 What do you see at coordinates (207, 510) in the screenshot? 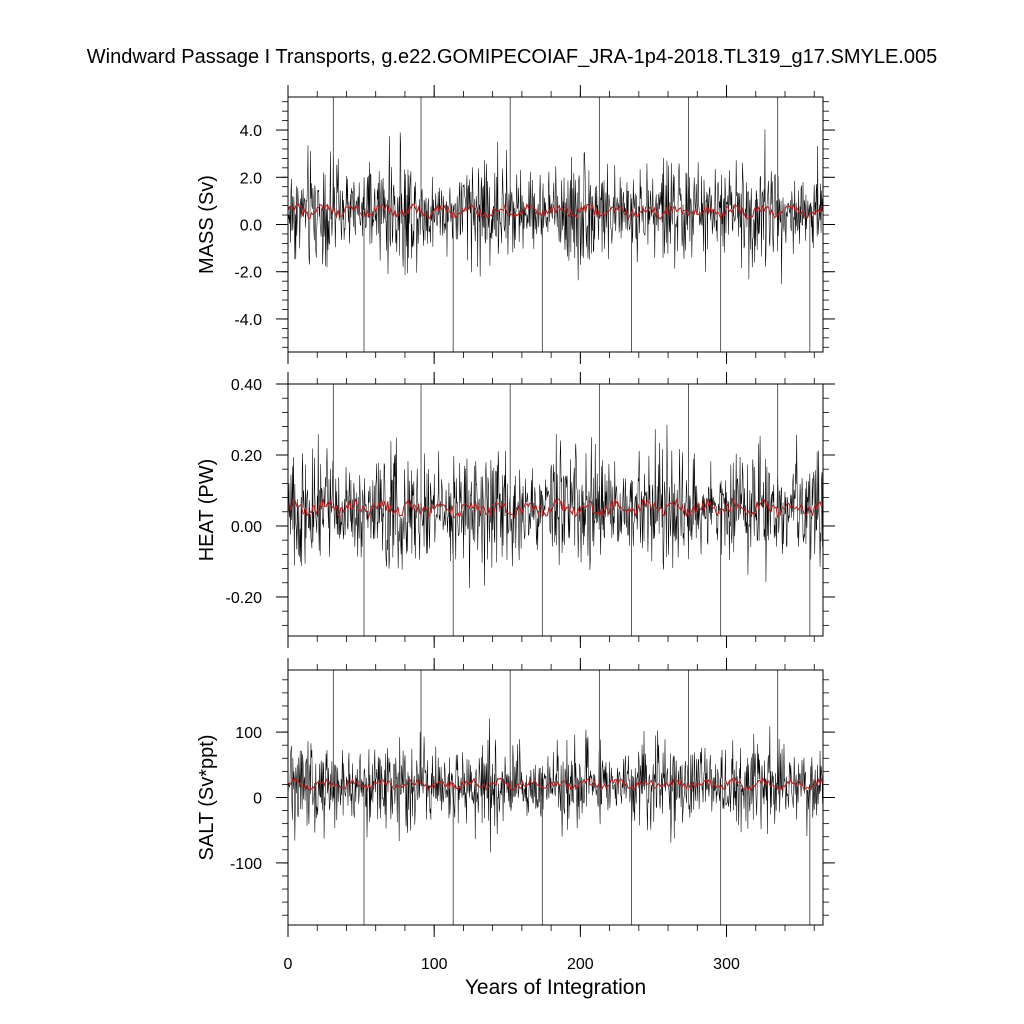
I see `y-axis-label: HEAT (PW)` at bounding box center [207, 510].